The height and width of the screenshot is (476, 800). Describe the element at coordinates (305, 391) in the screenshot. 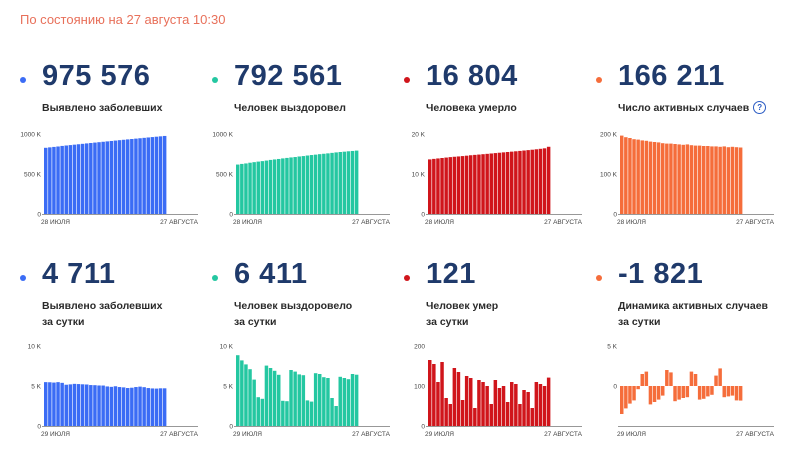

I see `bar-chart: 0 5 K 10 K 29 ИЮЛЯ 27 АВГУСТА` at that location.